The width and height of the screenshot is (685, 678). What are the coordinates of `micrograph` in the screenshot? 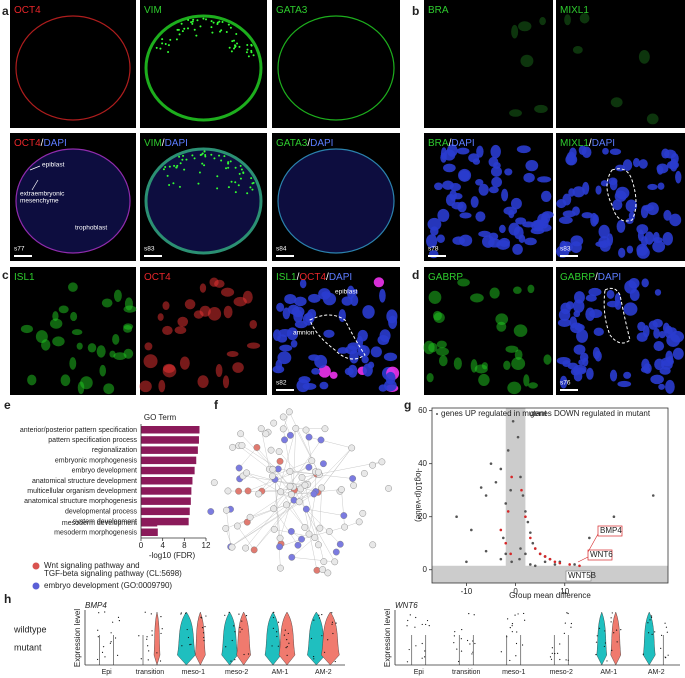 It's located at (203, 64).